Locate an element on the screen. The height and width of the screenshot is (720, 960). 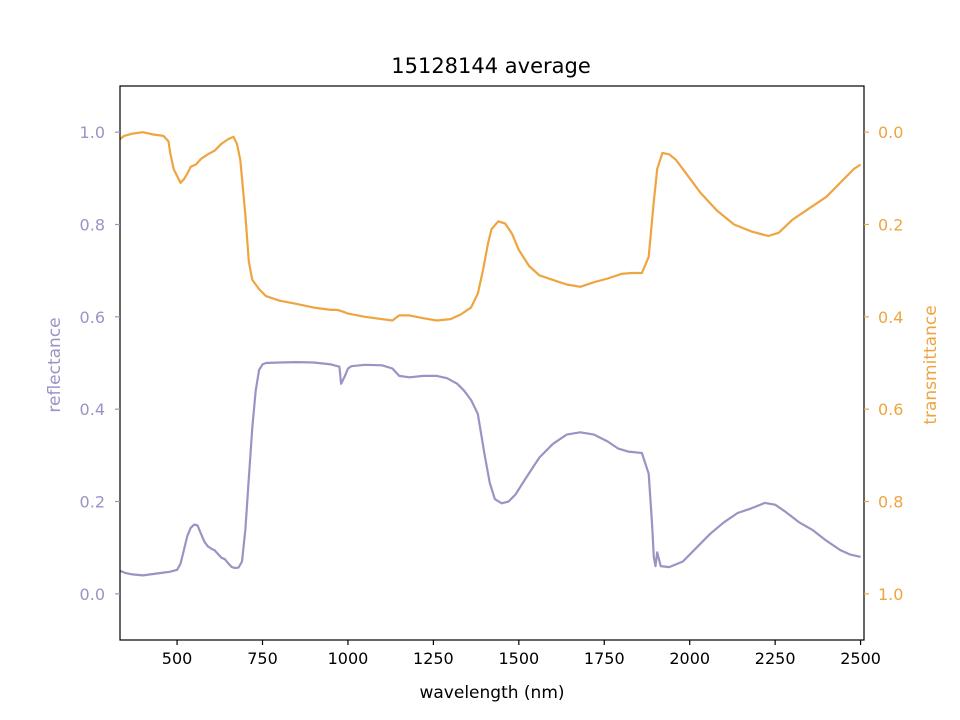
right-y-tick-label: 0.8 is located at coordinates (890, 502).